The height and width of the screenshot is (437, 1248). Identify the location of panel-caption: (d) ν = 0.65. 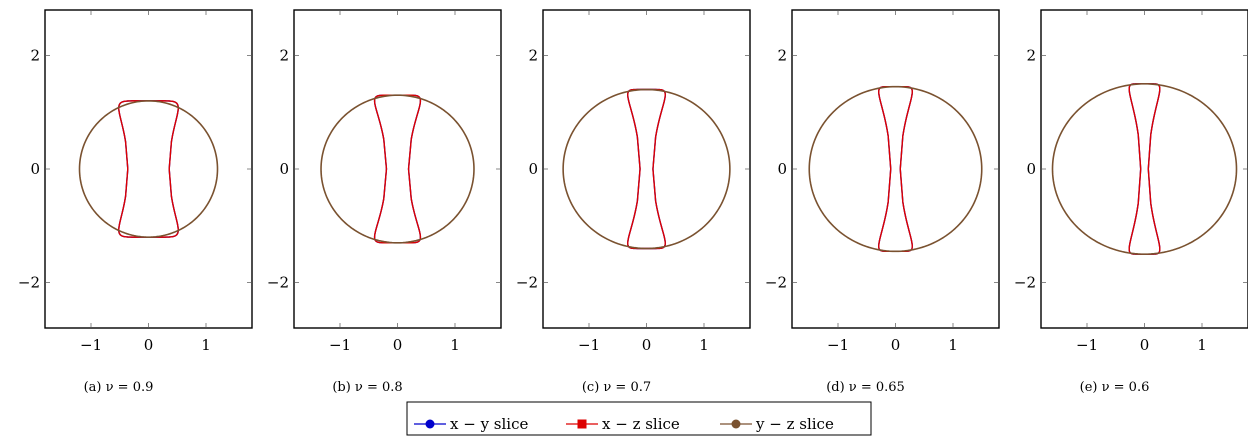
(865, 387).